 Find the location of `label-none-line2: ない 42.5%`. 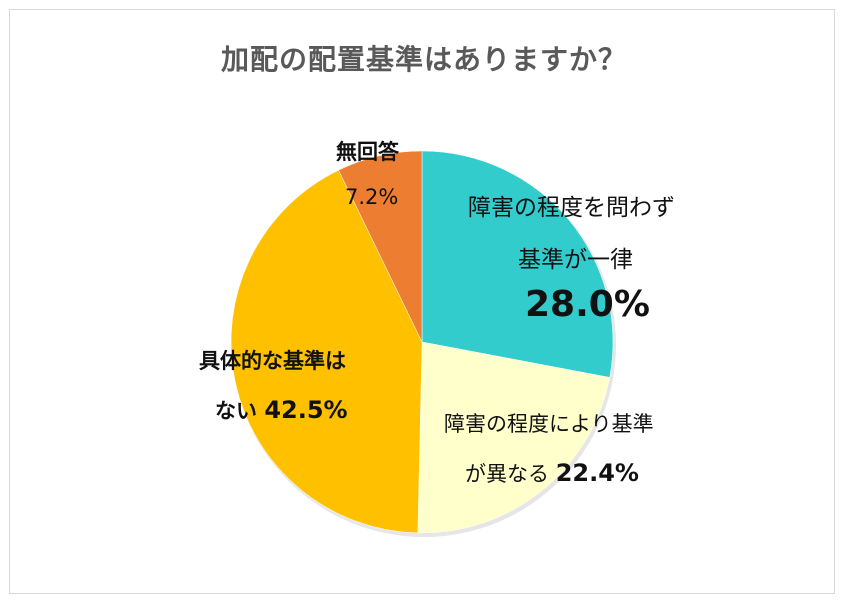

label-none-line2: ない 42.5% is located at coordinates (281, 410).